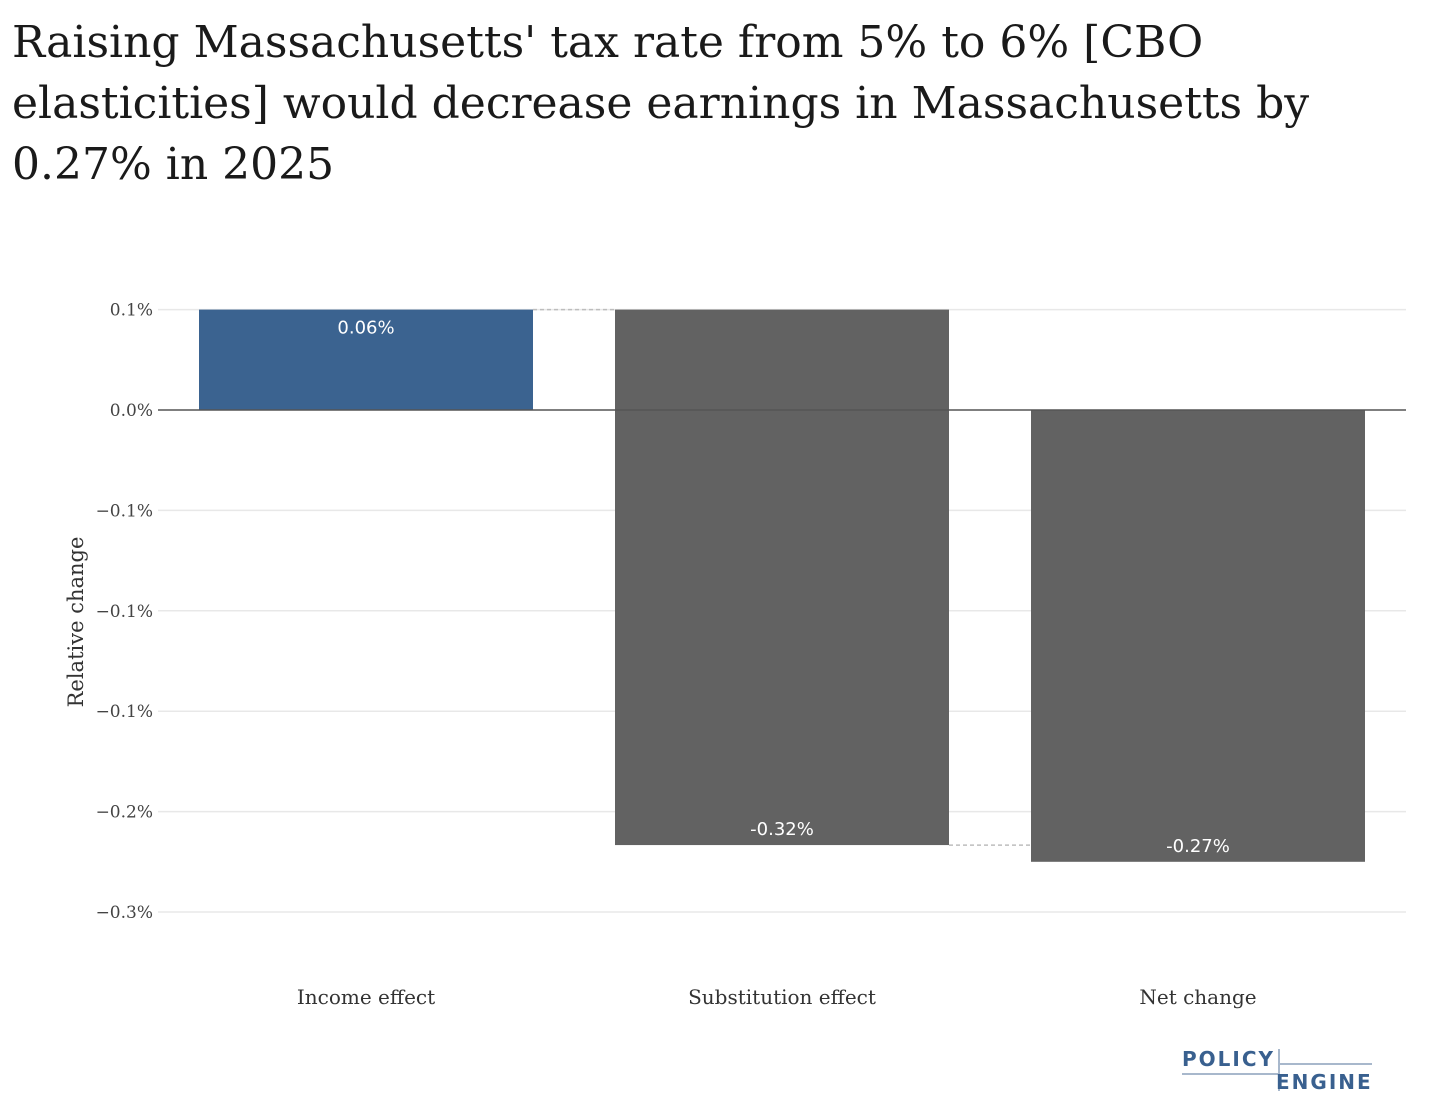 This screenshot has height=1102, width=1440. I want to click on logo-text-policy: POLICY, so click(1229, 1059).